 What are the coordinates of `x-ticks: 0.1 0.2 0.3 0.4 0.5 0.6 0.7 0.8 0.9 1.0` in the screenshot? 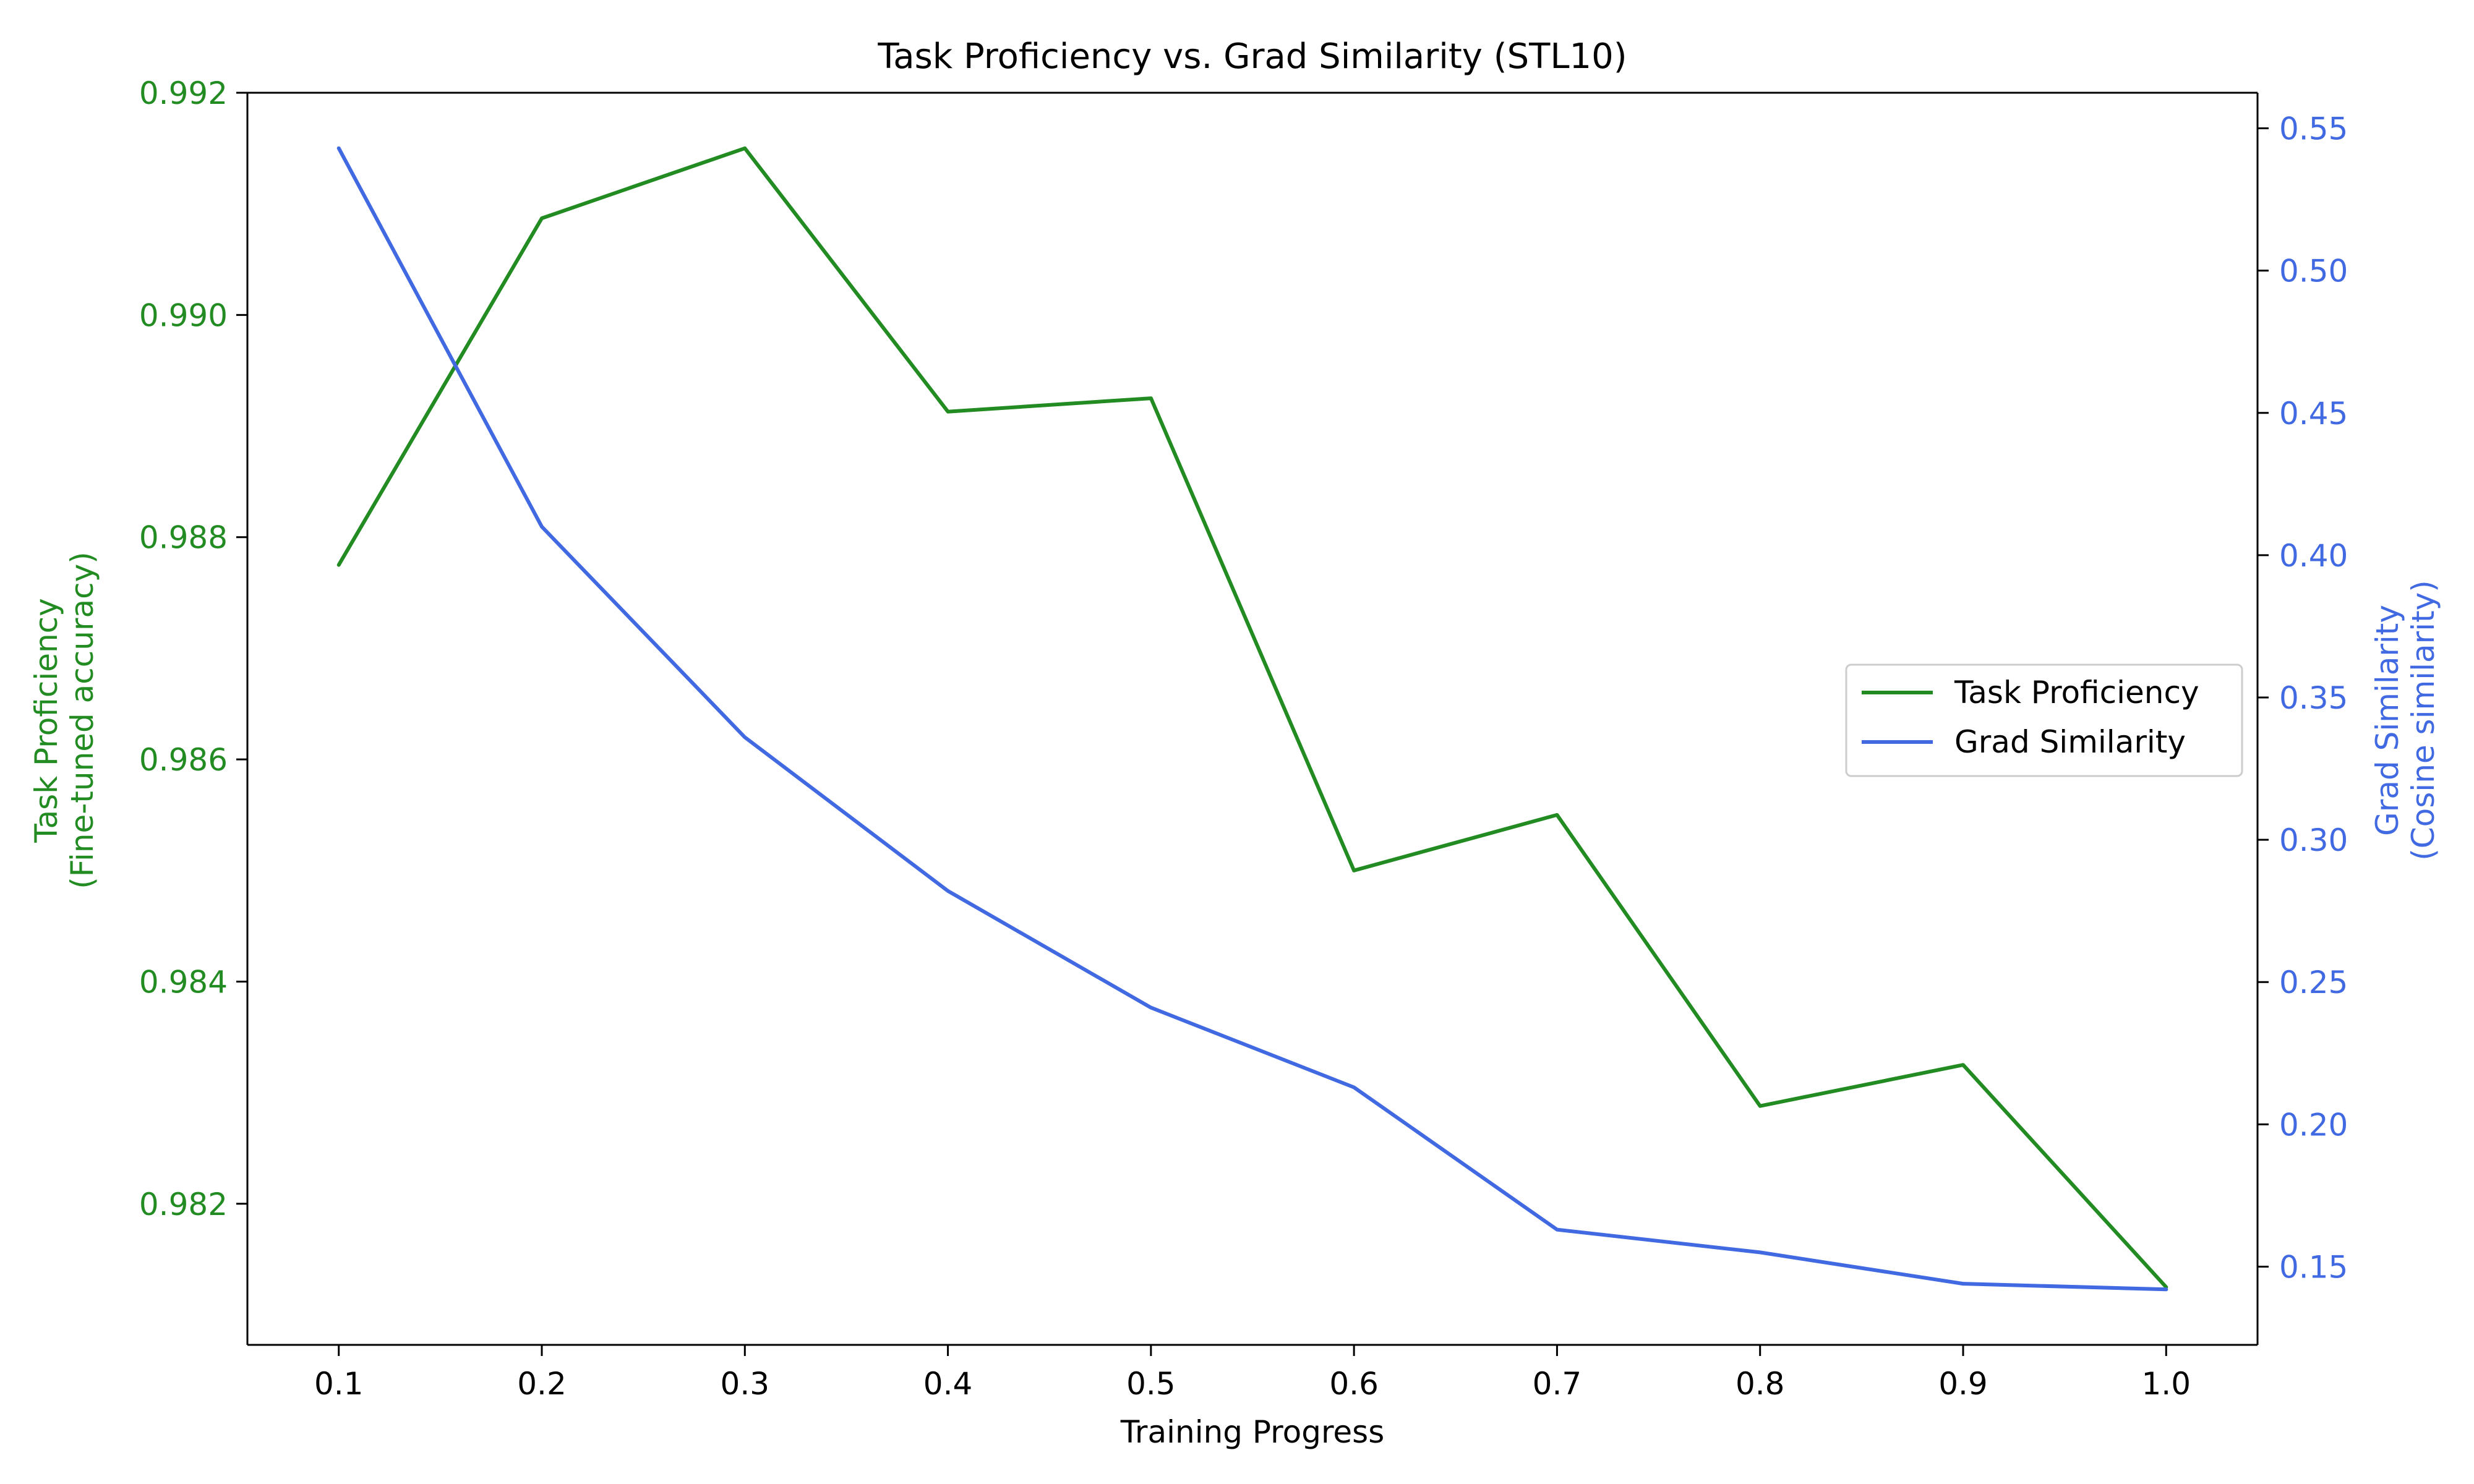 It's located at (1252, 1373).